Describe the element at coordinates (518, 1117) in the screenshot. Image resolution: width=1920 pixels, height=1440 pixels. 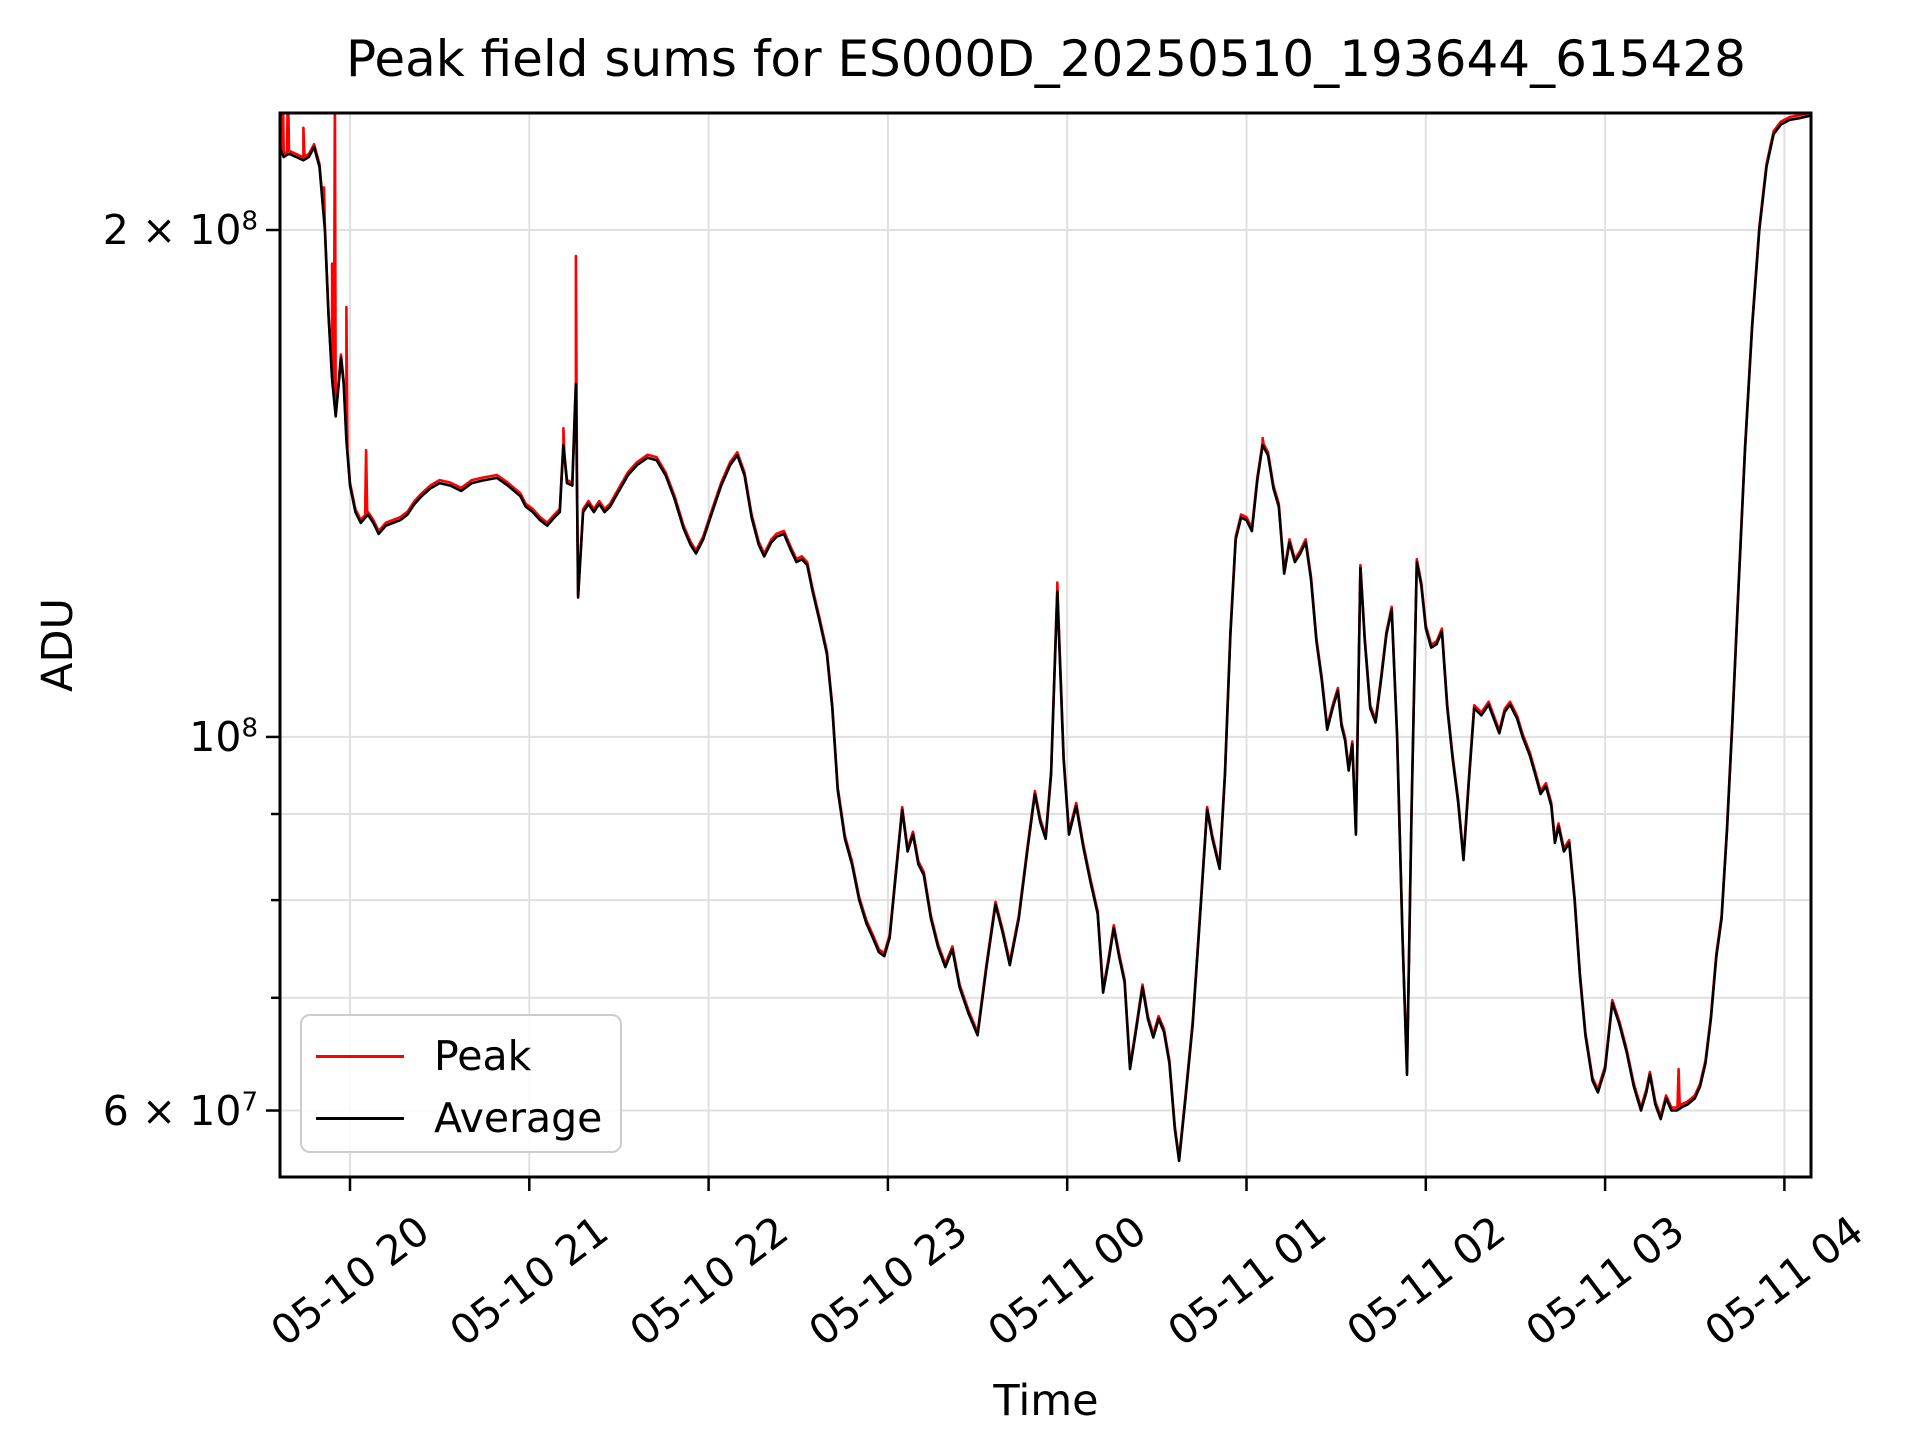
I see `legend-label-average: Average` at that location.